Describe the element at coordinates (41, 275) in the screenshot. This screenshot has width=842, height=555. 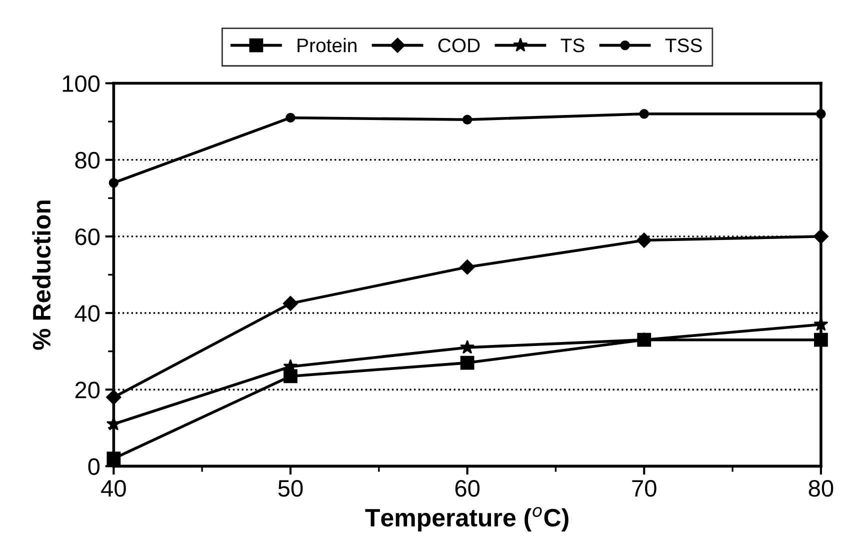
I see `y-axis-title: % Reduction` at that location.